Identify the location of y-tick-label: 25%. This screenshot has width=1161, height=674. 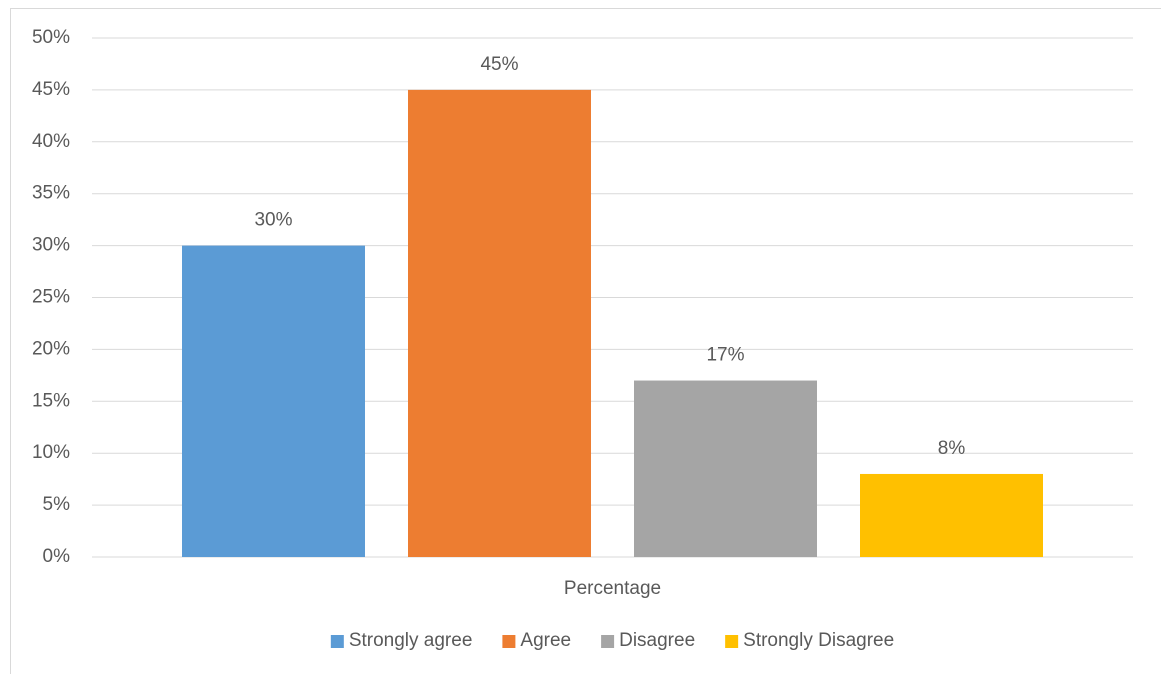
(51, 297).